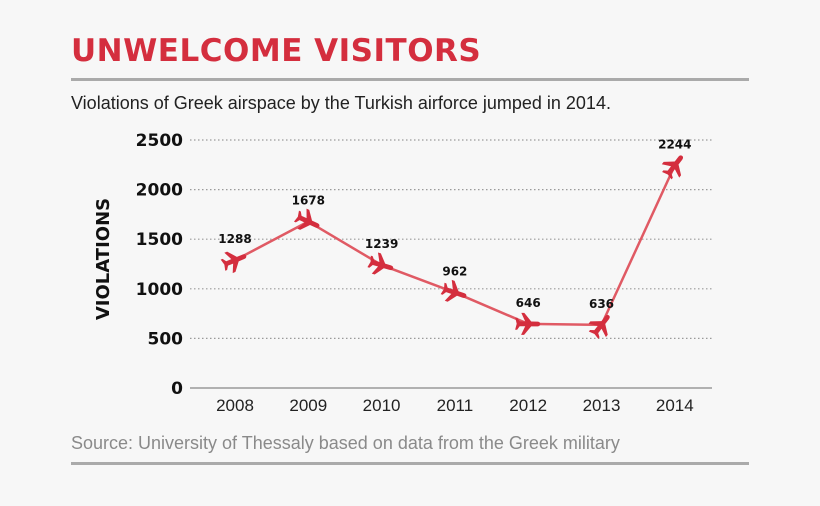 This screenshot has width=820, height=506. I want to click on y-tick-label: 2000, so click(159, 191).